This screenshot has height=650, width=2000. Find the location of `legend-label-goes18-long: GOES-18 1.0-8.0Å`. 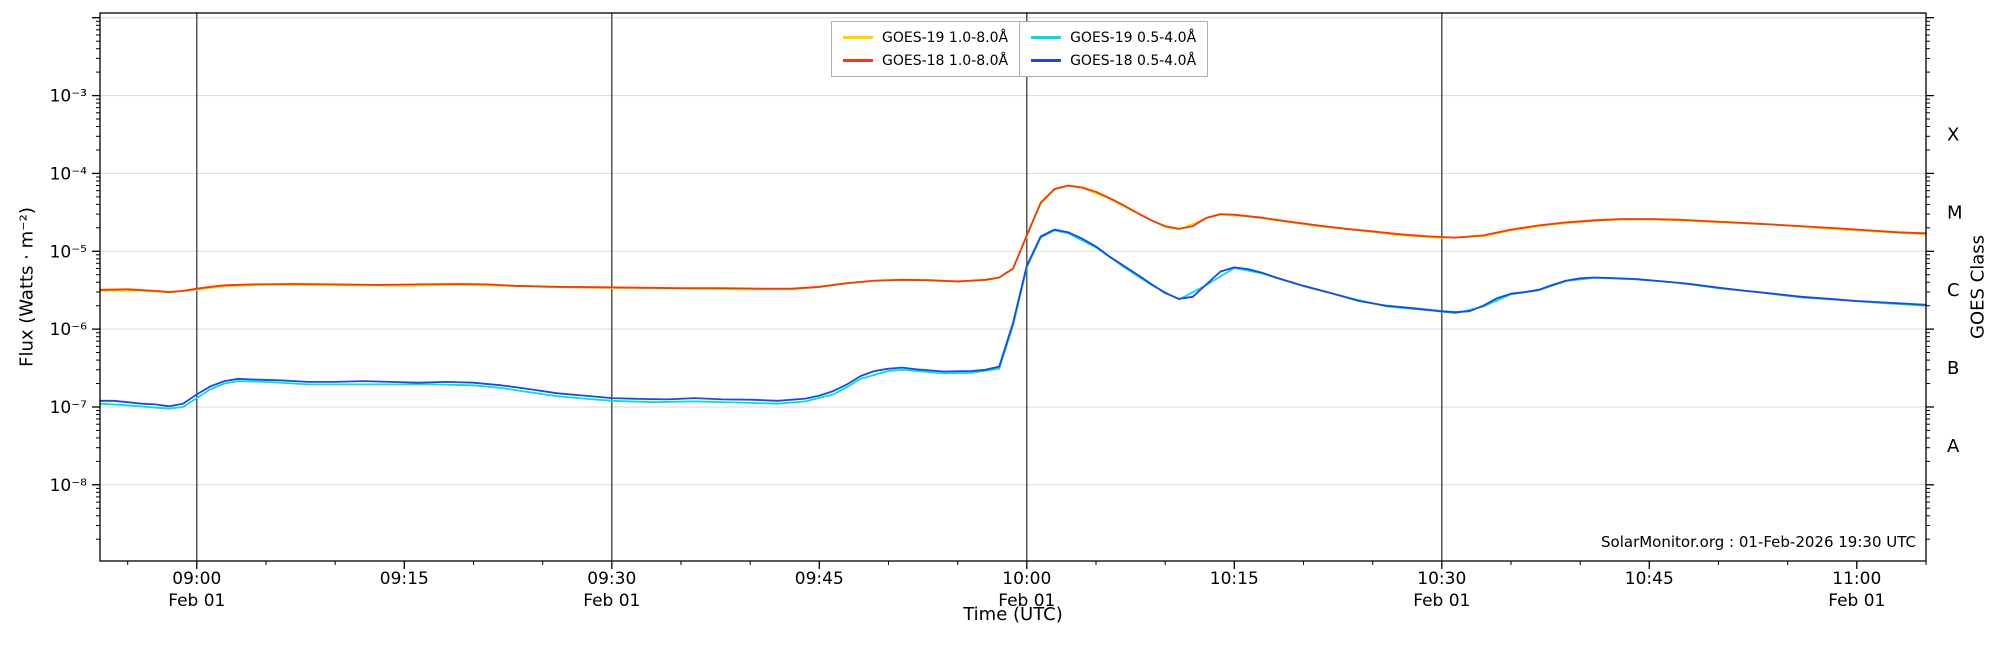

legend-label-goes18-long: GOES-18 1.0-8.0Å is located at coordinates (945, 60).